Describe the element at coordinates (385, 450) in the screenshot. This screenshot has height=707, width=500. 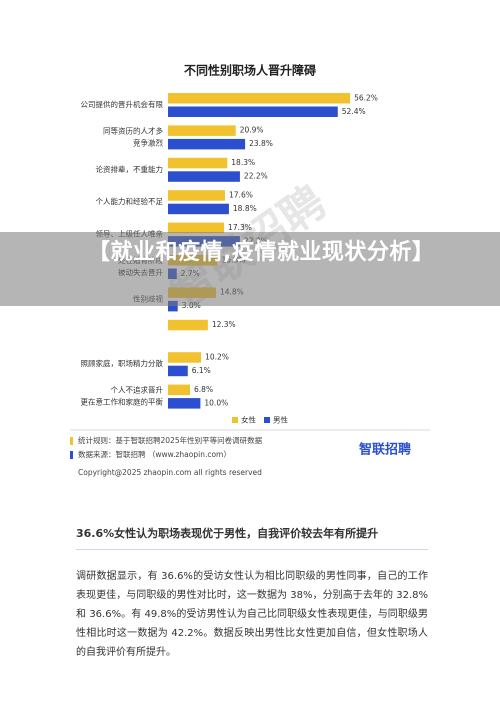
I see `logo: 智联招聘` at that location.